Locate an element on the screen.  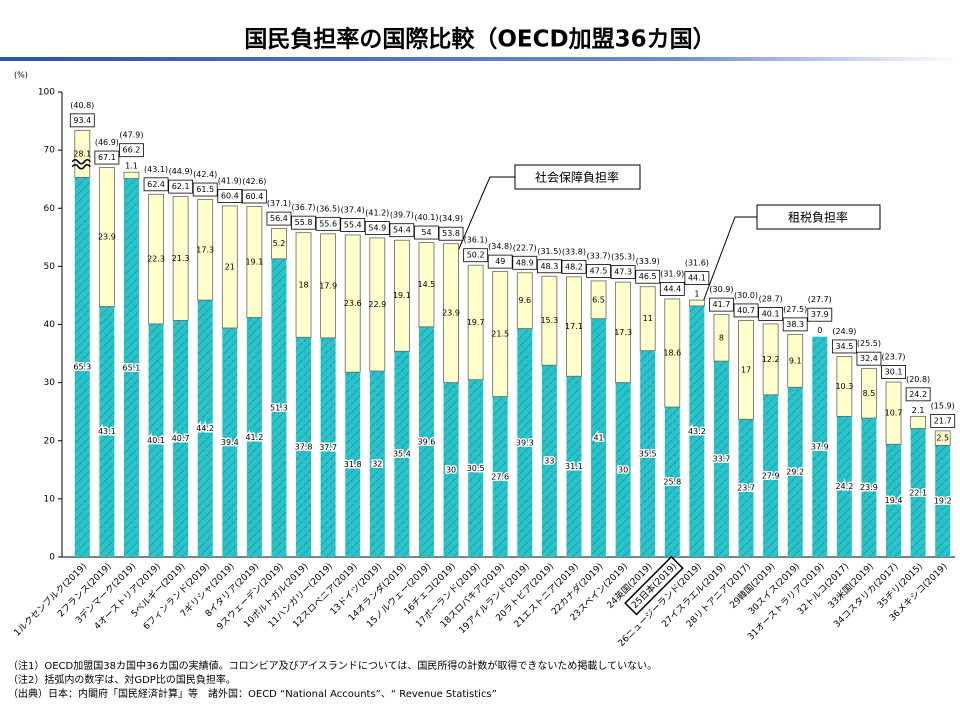
note: （注2）括弧内の数字は、対GDP比の国民負担率。 is located at coordinates (122, 679).